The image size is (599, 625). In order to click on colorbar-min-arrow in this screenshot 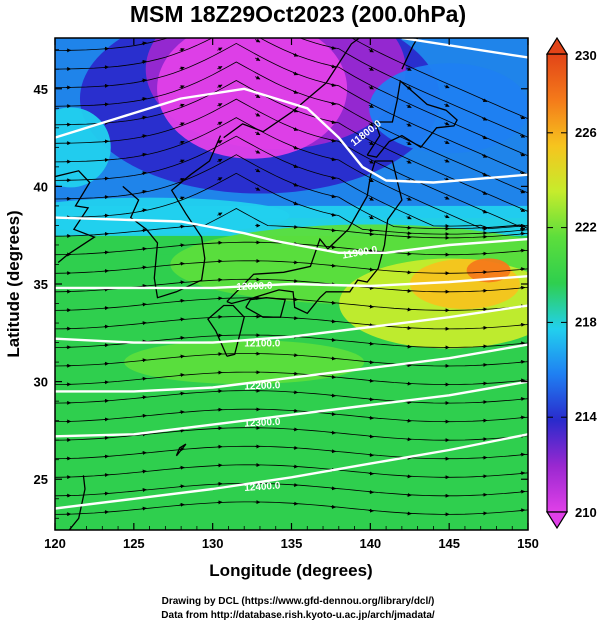, I will do `click(557, 520)`.